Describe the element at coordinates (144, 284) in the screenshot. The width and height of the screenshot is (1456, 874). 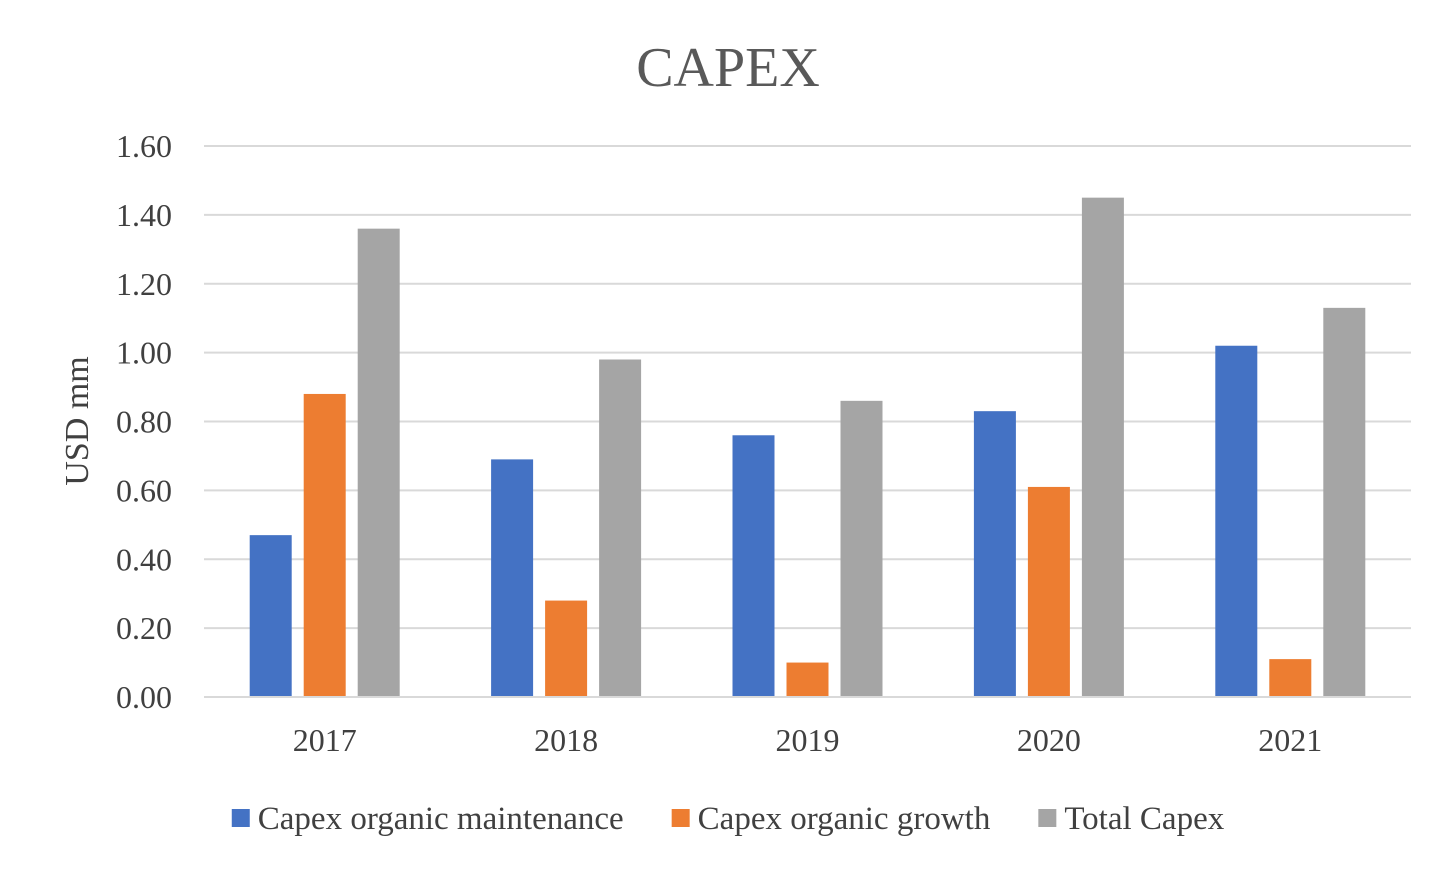
I see `y-tick-label: 1.20` at that location.